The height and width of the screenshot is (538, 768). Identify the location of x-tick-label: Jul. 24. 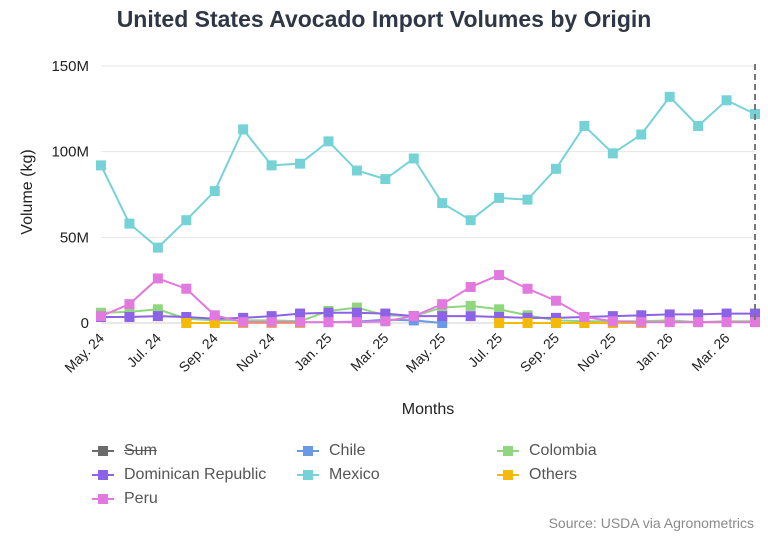
(144, 350).